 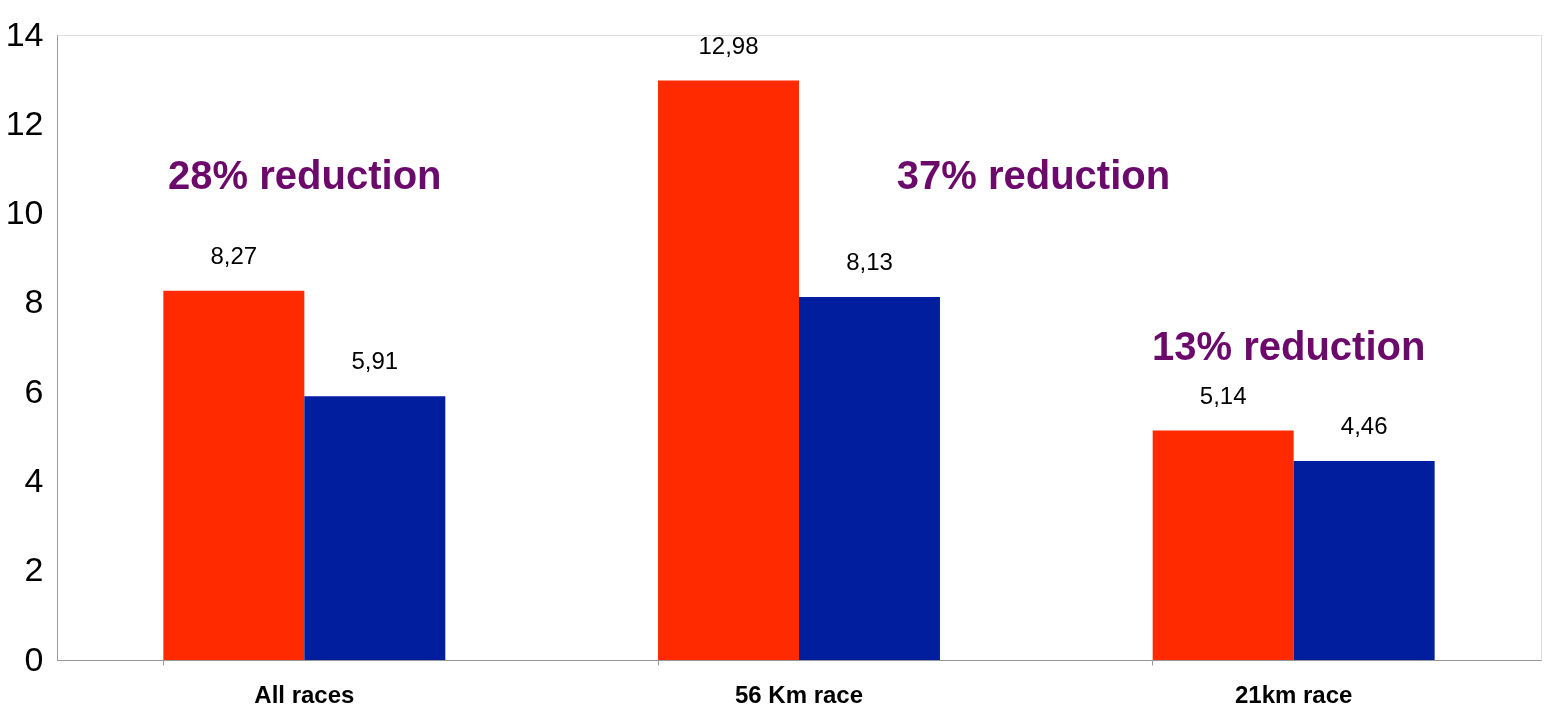 What do you see at coordinates (24, 122) in the screenshot?
I see `y-tick-label: 12` at bounding box center [24, 122].